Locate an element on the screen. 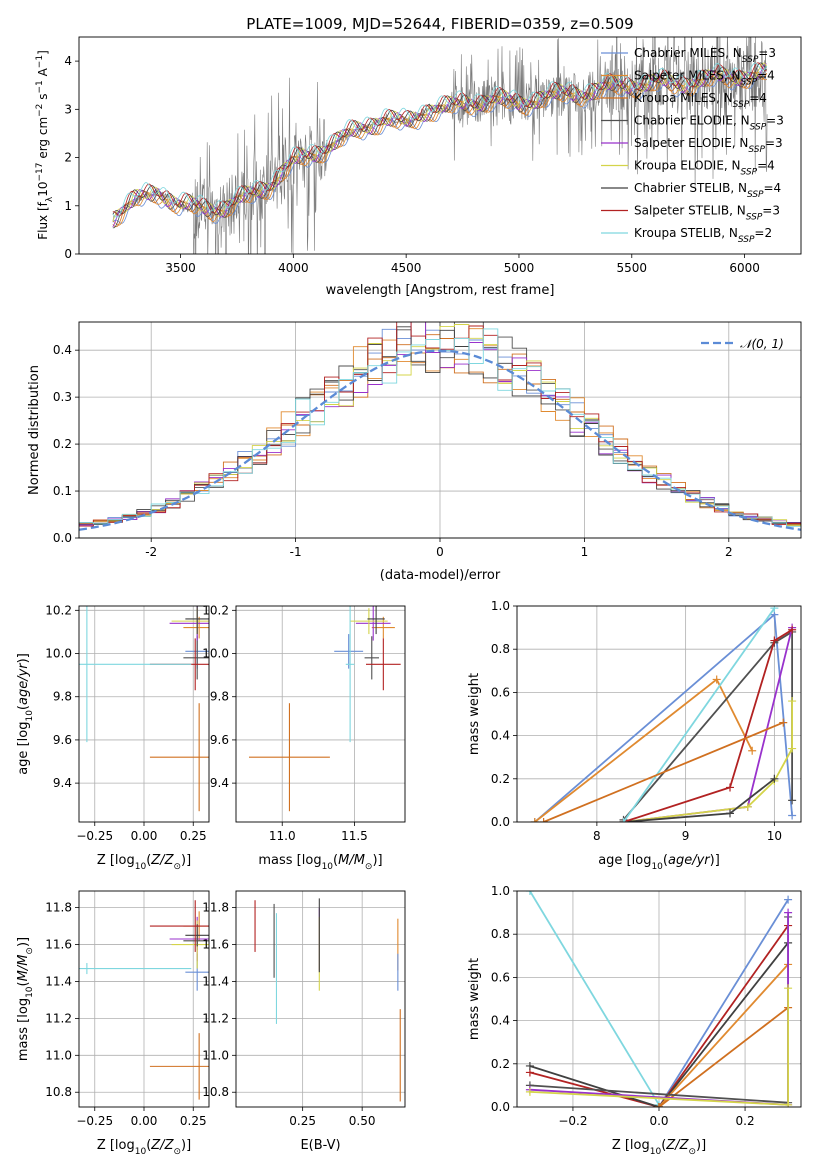  mass-vs-EBV-panel: 0.25 0.50 10.8 11.0 11.2 11.4 11.6 11.8 is located at coordinates (304, 1009).